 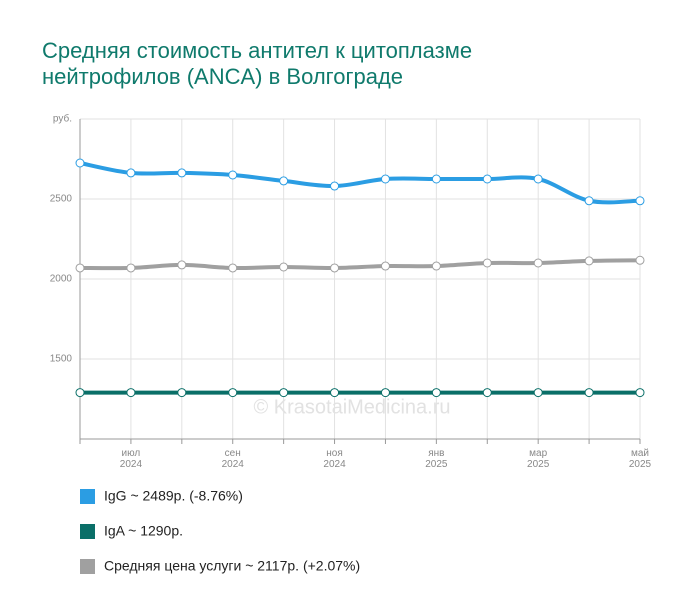 What do you see at coordinates (61, 359) in the screenshot?
I see `y-tick-label: 1500` at bounding box center [61, 359].